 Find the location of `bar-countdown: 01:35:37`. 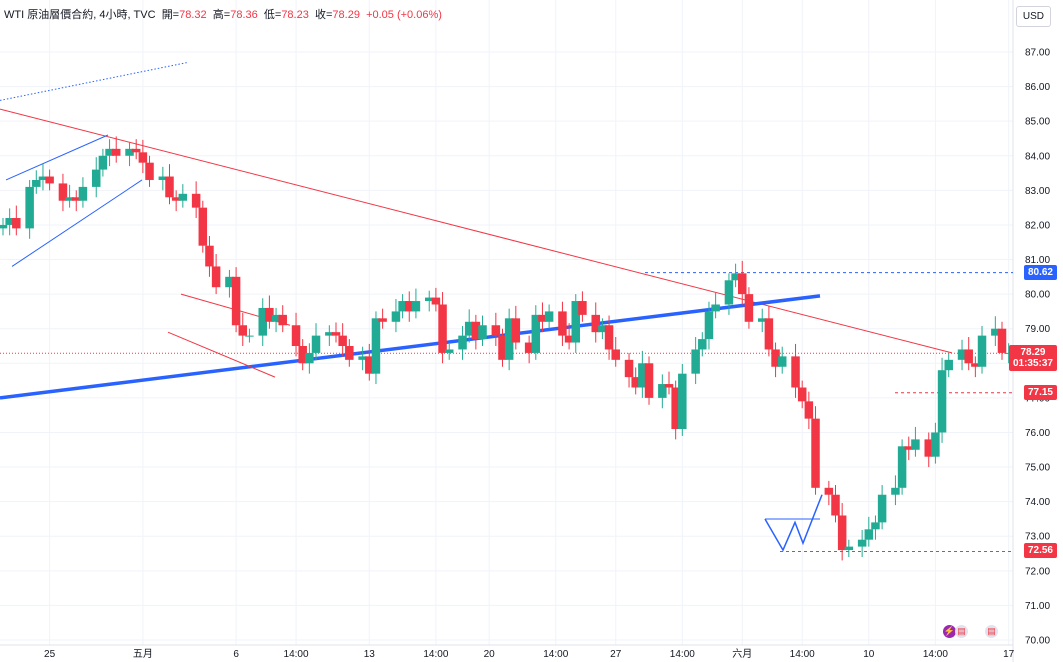

bar-countdown: 01:35:37 is located at coordinates (1032, 364).